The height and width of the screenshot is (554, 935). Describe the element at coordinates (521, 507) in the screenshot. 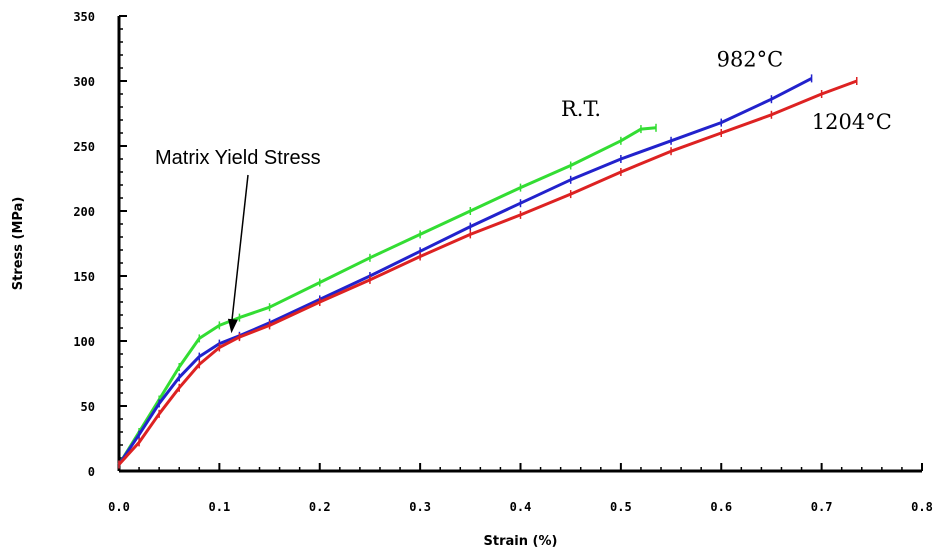

I see `x-tick-label: 0.4` at that location.